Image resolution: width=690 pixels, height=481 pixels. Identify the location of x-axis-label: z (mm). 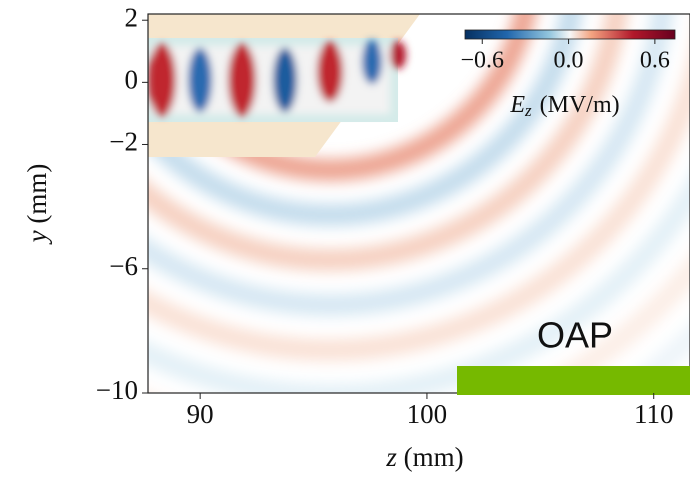
(424, 457).